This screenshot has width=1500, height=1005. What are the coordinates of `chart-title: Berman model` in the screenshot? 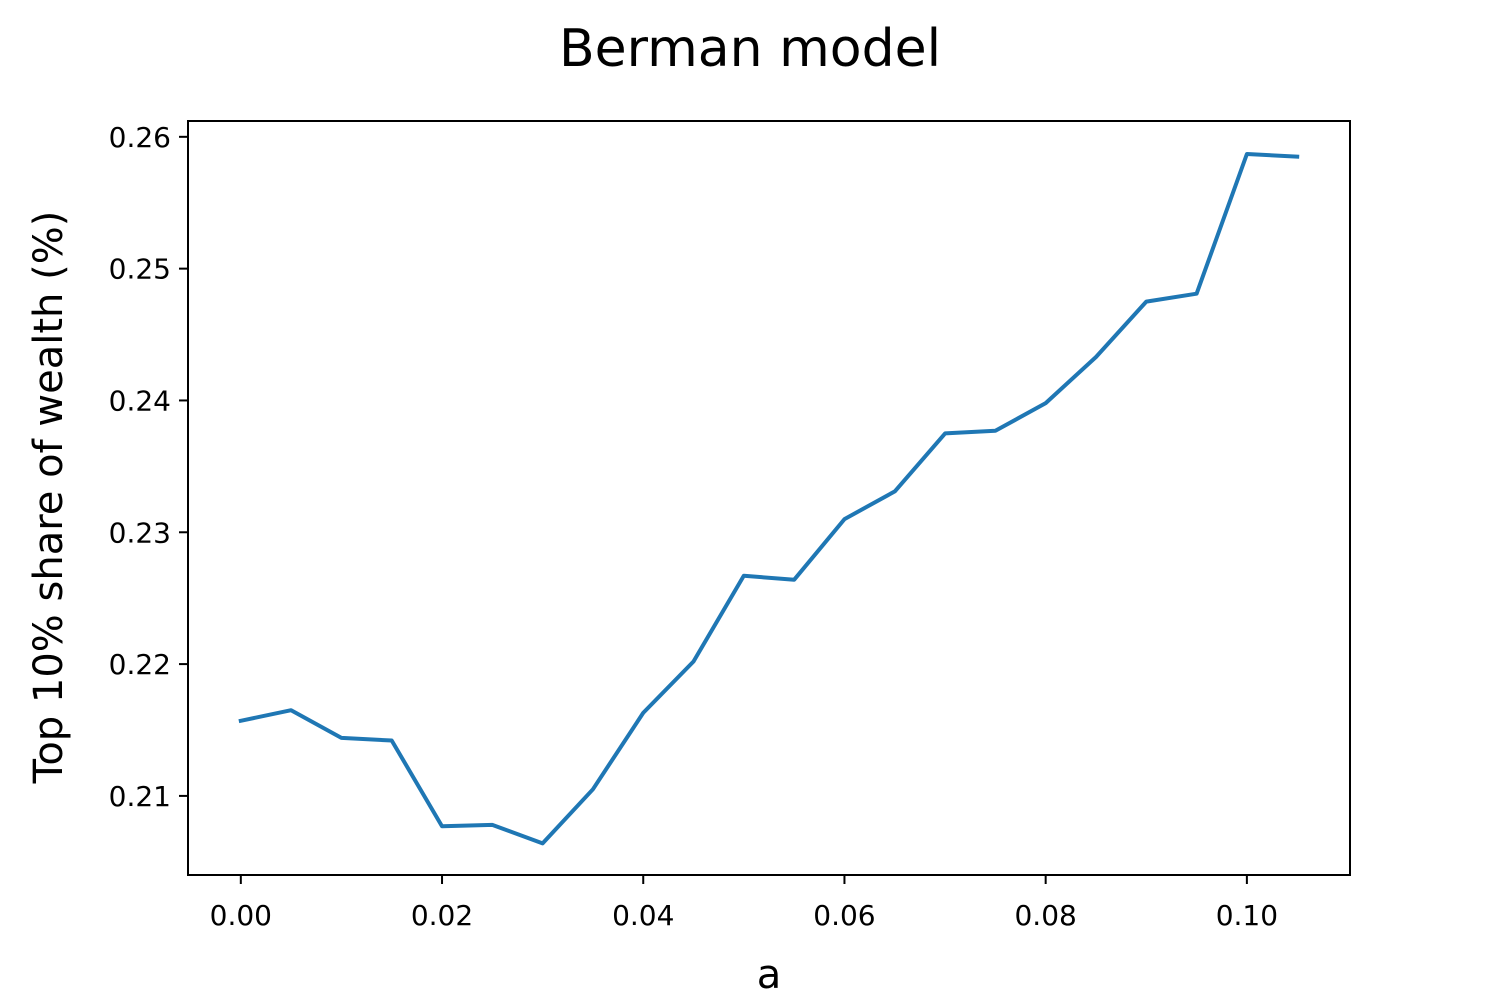 It's located at (750, 49).